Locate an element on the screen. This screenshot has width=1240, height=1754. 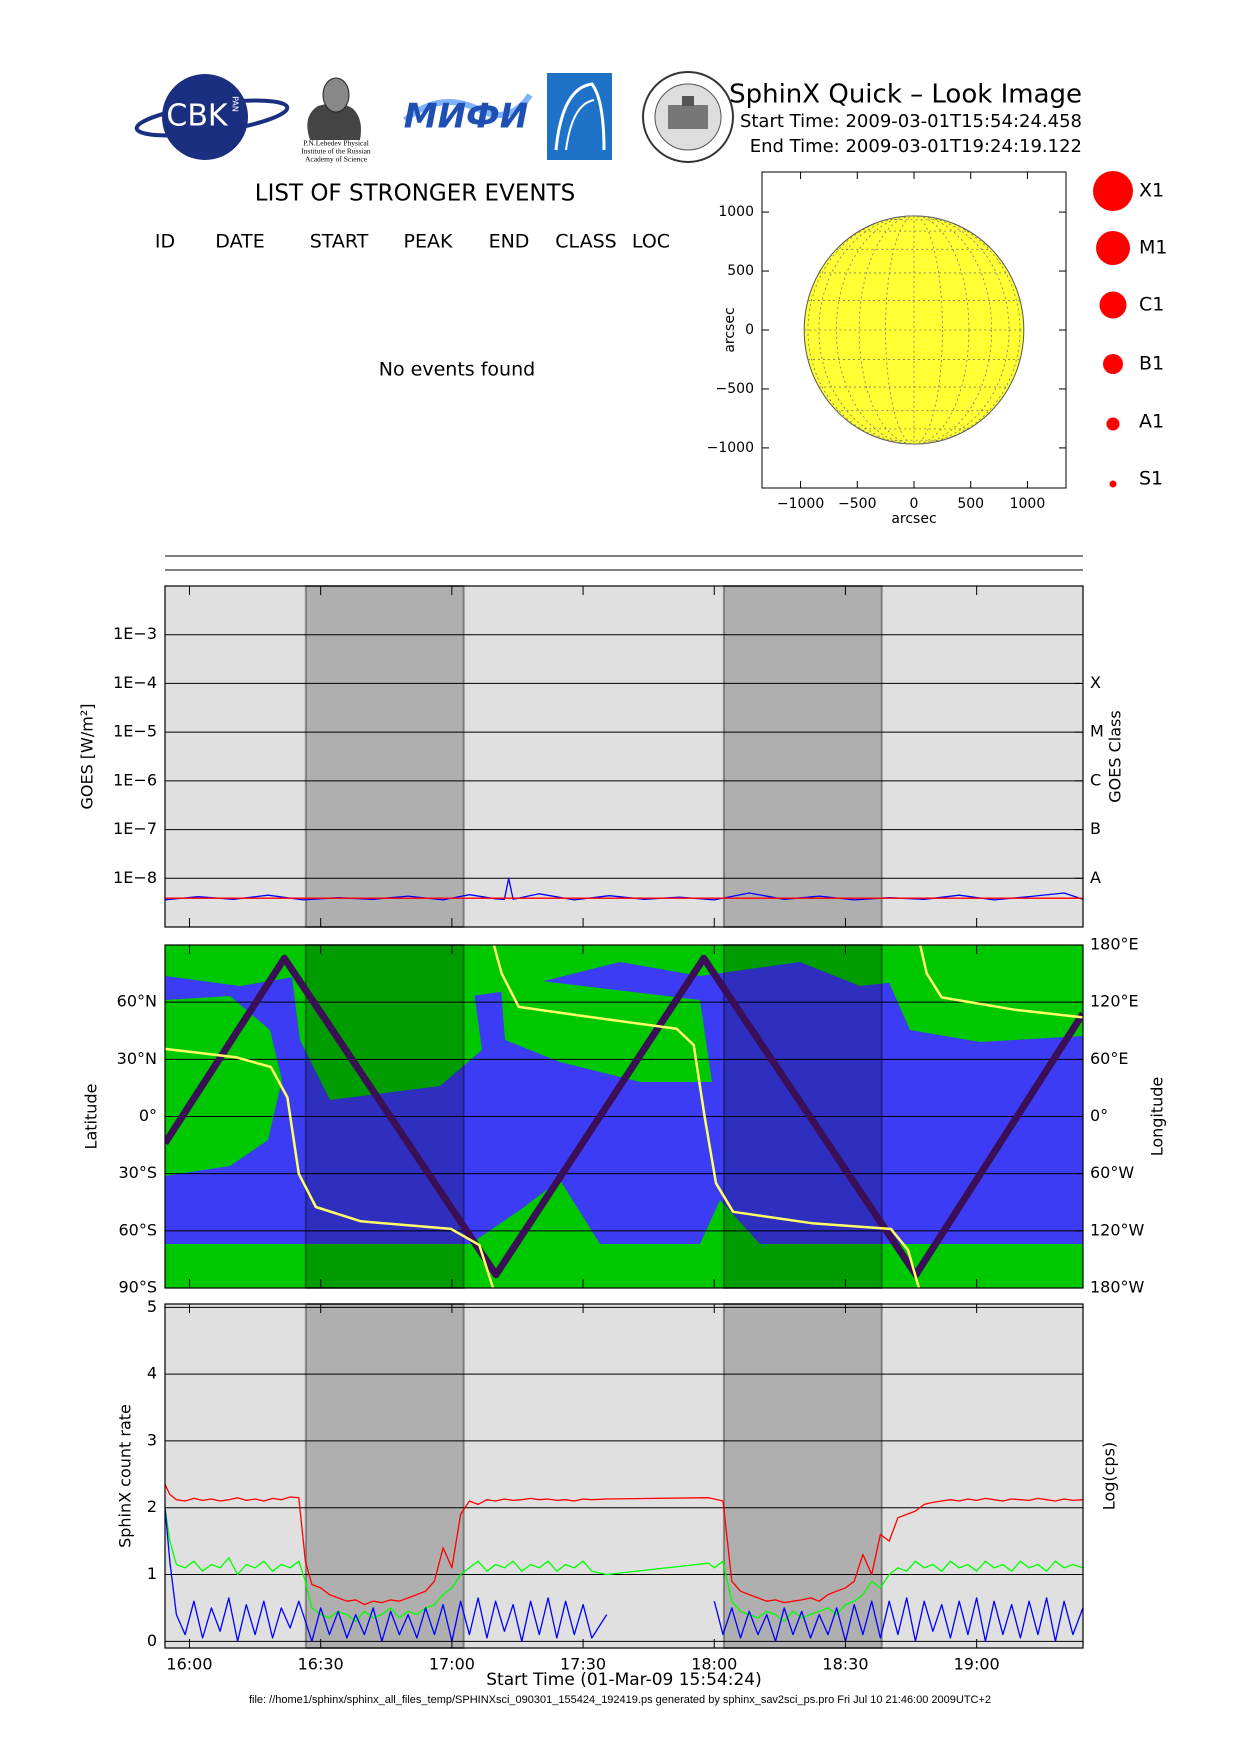
y2-tick-label: 60°W is located at coordinates (1112, 1172).